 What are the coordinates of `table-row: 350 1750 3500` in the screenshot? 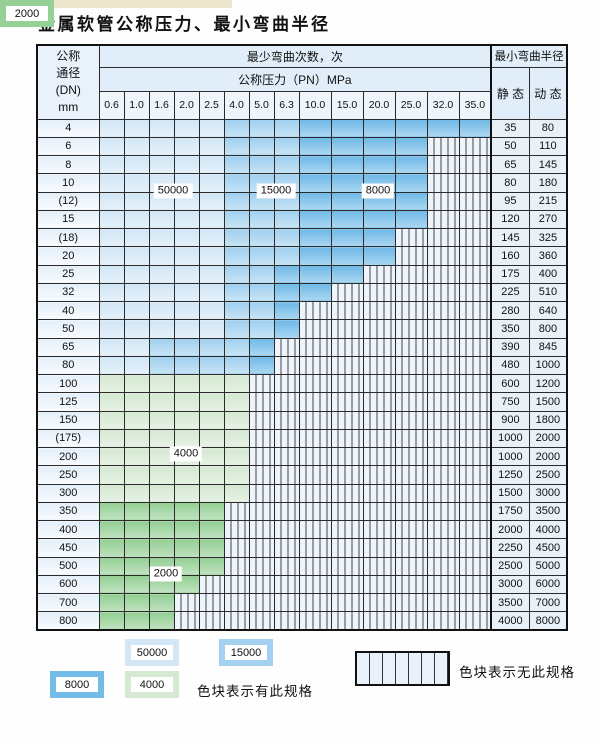 It's located at (302, 511).